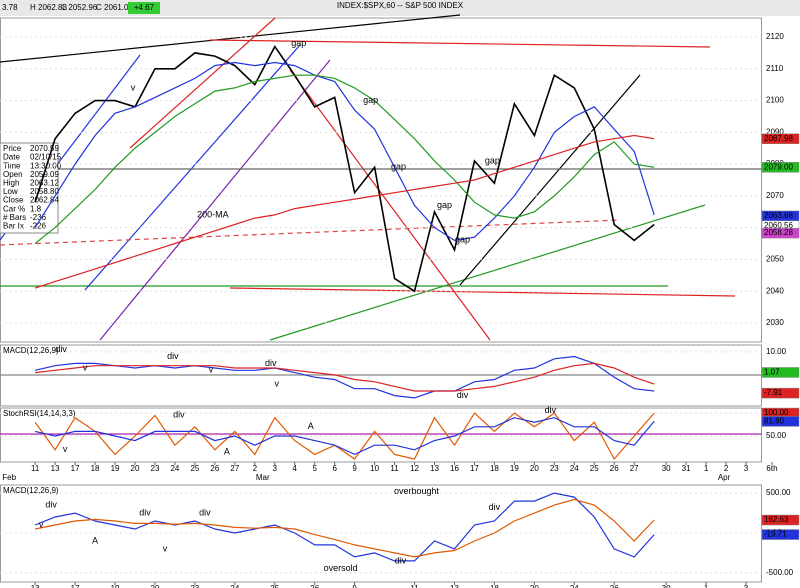 Image resolution: width=800 pixels, height=588 pixels. Describe the element at coordinates (114, 7) in the screenshot. I see `header-field: C 2061.02` at that location.